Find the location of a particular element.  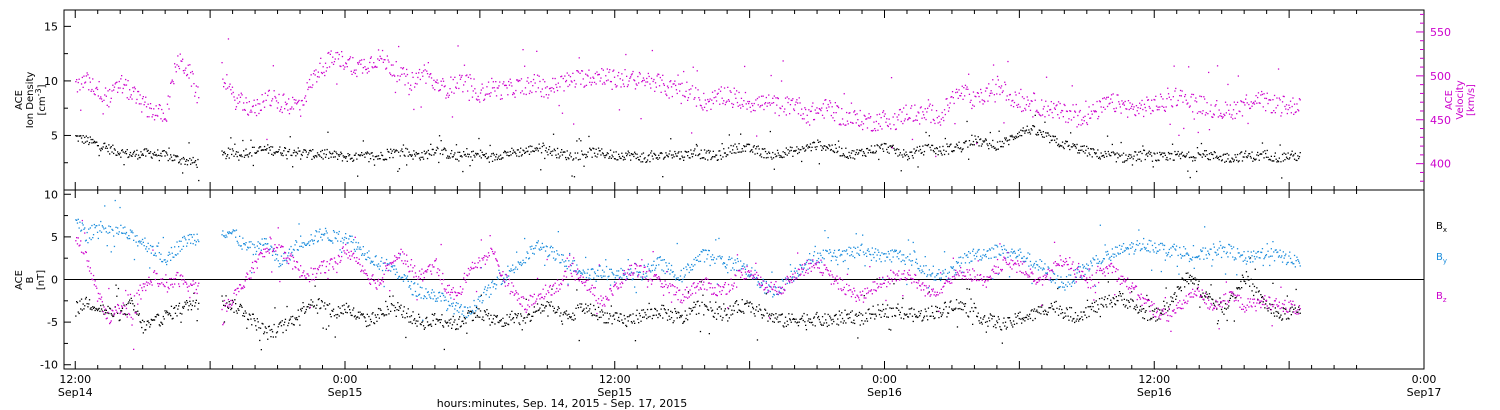

top-left-ytick-label: 15 is located at coordinates (51, 26).